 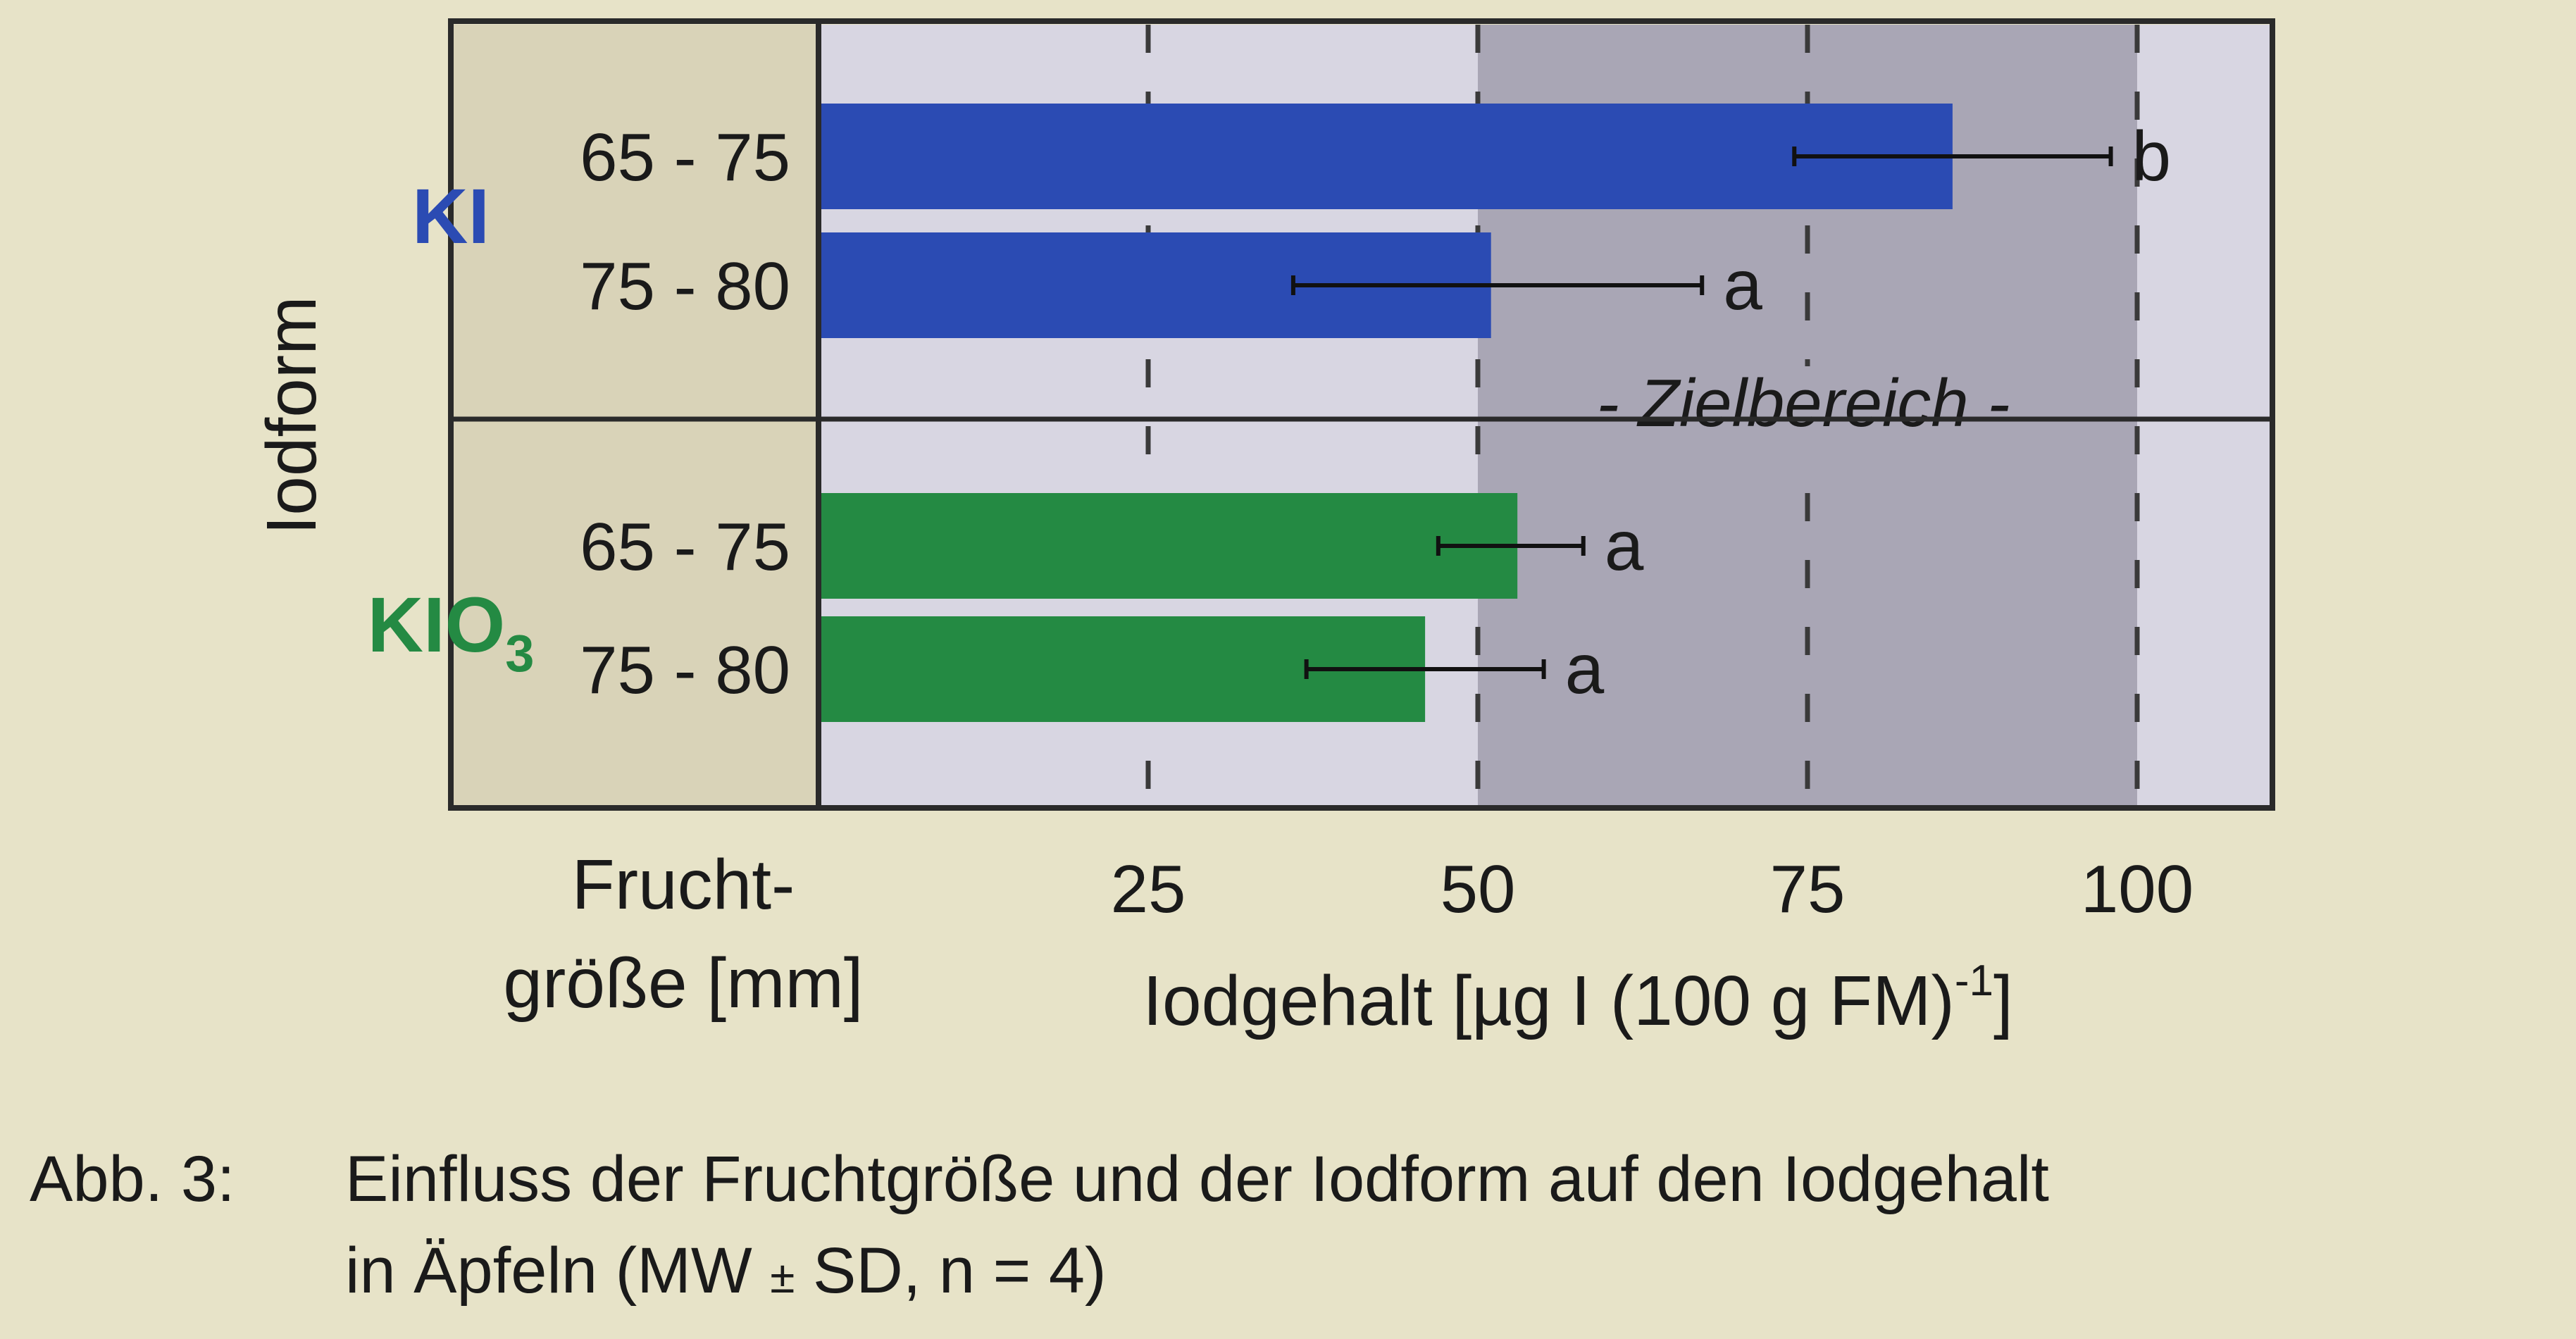 What do you see at coordinates (1148, 890) in the screenshot?
I see `x-tick-label-25: 25` at bounding box center [1148, 890].